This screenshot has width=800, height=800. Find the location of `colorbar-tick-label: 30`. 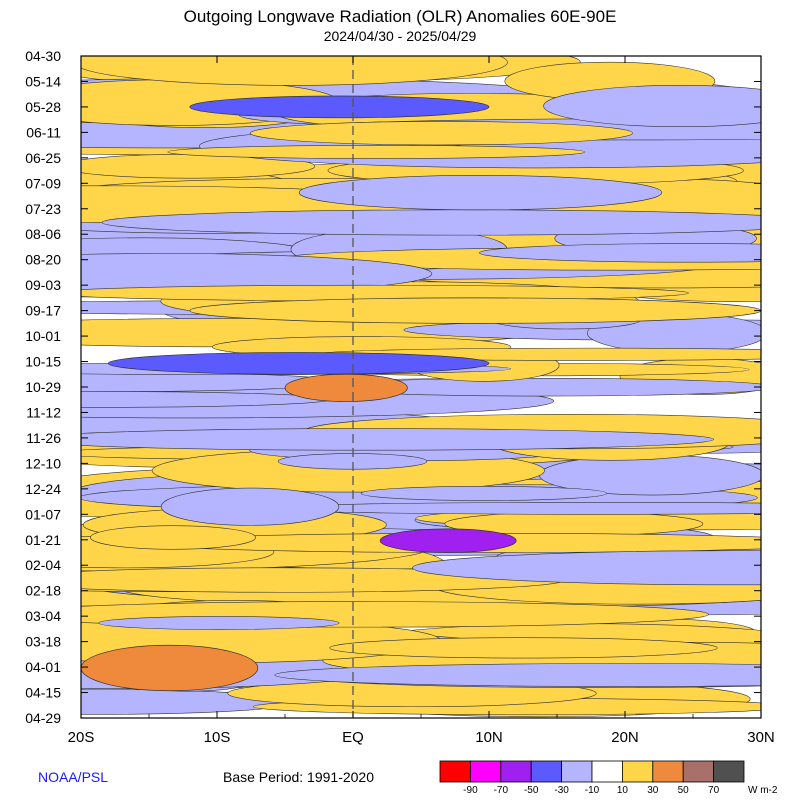

colorbar-tick-label: 30 is located at coordinates (653, 790).